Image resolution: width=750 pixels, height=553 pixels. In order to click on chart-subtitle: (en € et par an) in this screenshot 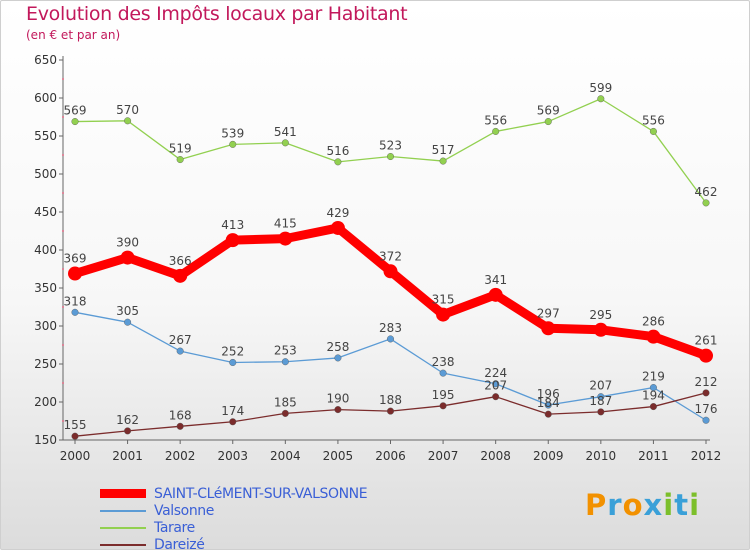, I will do `click(73, 35)`.